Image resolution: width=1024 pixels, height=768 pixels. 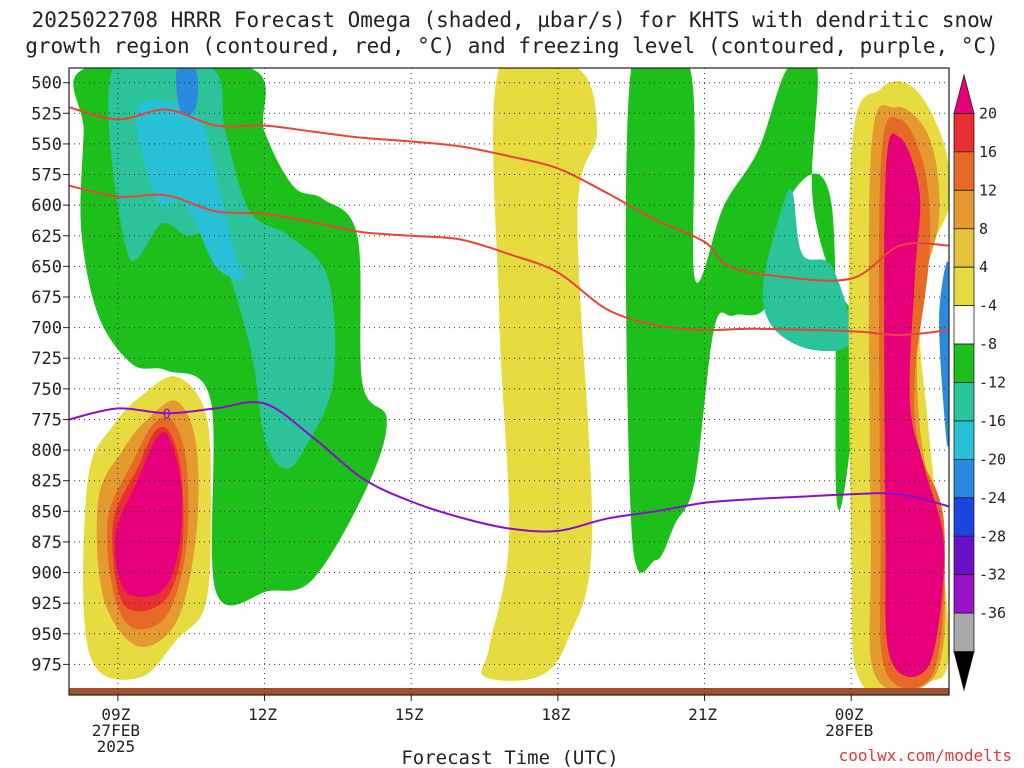 What do you see at coordinates (409, 714) in the screenshot?
I see `x-tick-label: 15Z` at bounding box center [409, 714].